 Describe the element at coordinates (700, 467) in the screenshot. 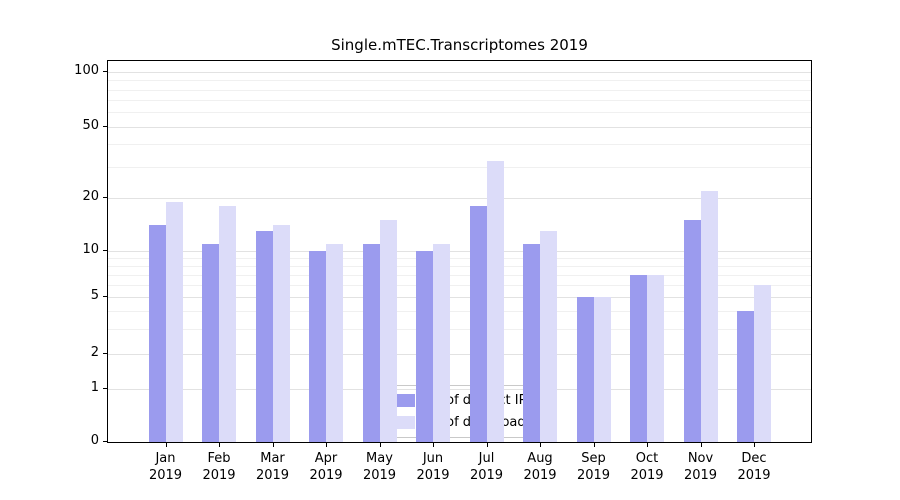

I see `x-tick-label: Nov 2019` at that location.